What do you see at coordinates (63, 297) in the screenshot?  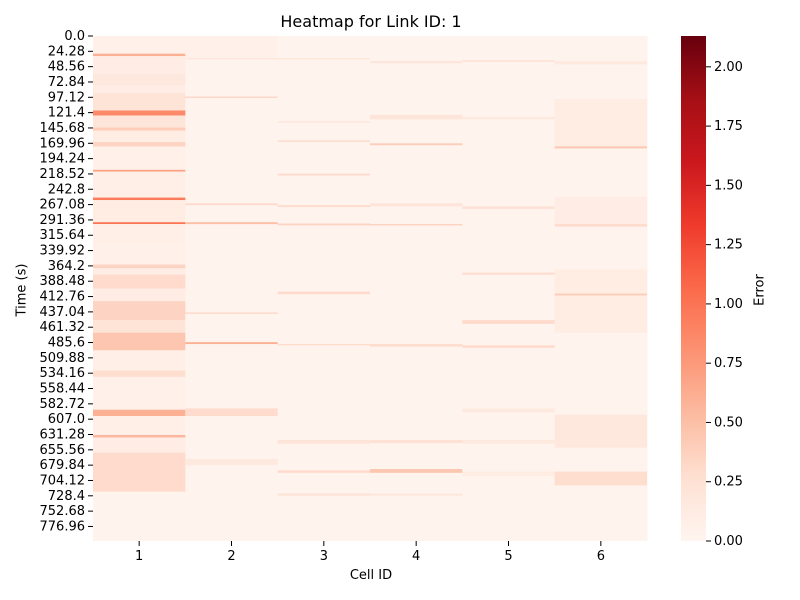 I see `y-tick-label: 412.76` at bounding box center [63, 297].